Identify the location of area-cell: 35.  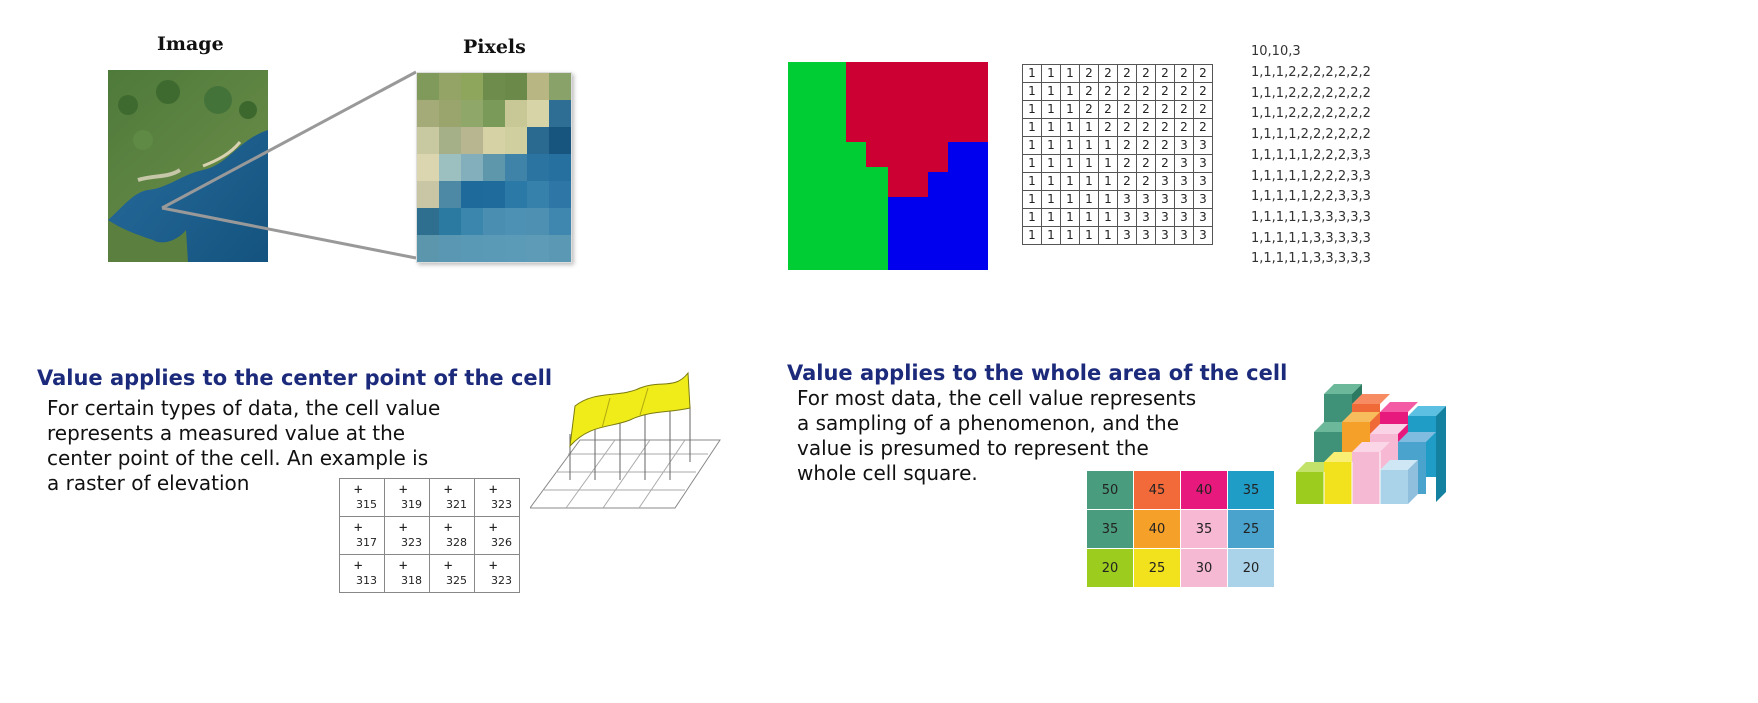
(1251, 490).